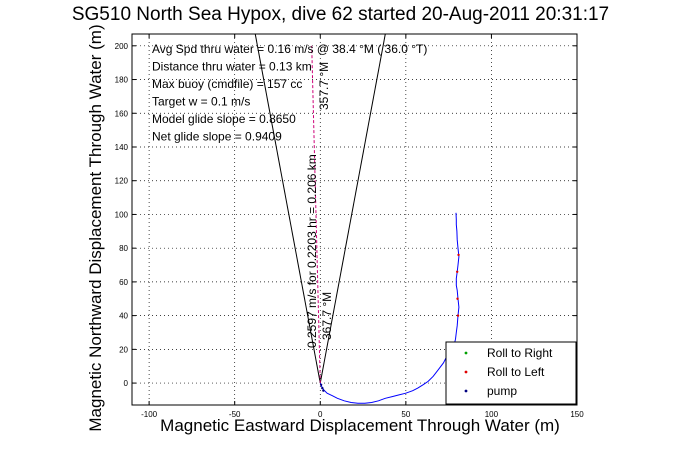  I want to click on legend-label: Roll to Right, so click(520, 353).